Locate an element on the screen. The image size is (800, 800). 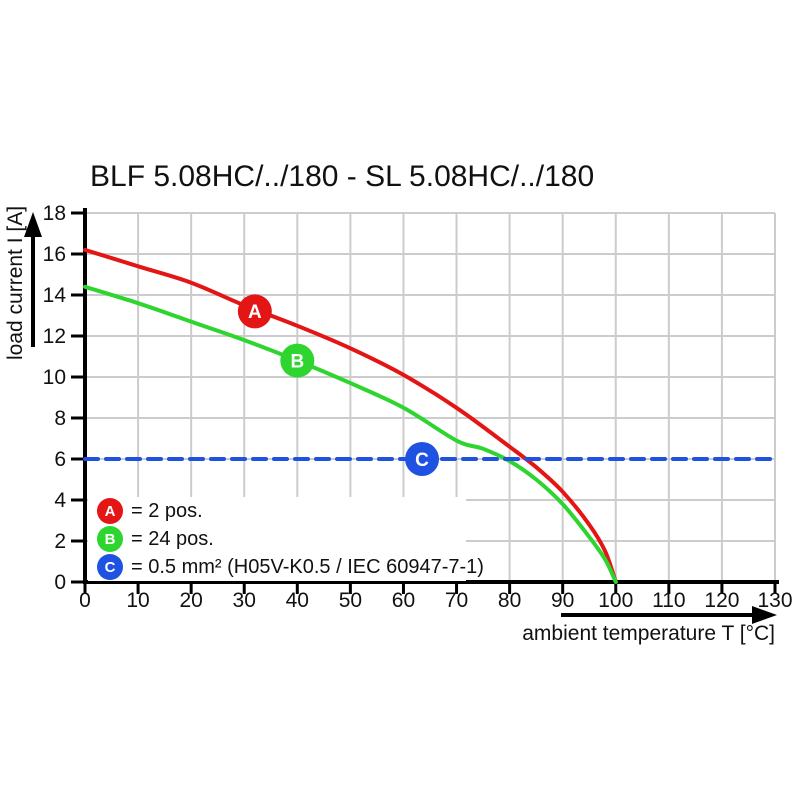
legend-label-c: = 0.5 mm² (H05V-K0.5 / IEC 60947-7-1) is located at coordinates (307, 566).